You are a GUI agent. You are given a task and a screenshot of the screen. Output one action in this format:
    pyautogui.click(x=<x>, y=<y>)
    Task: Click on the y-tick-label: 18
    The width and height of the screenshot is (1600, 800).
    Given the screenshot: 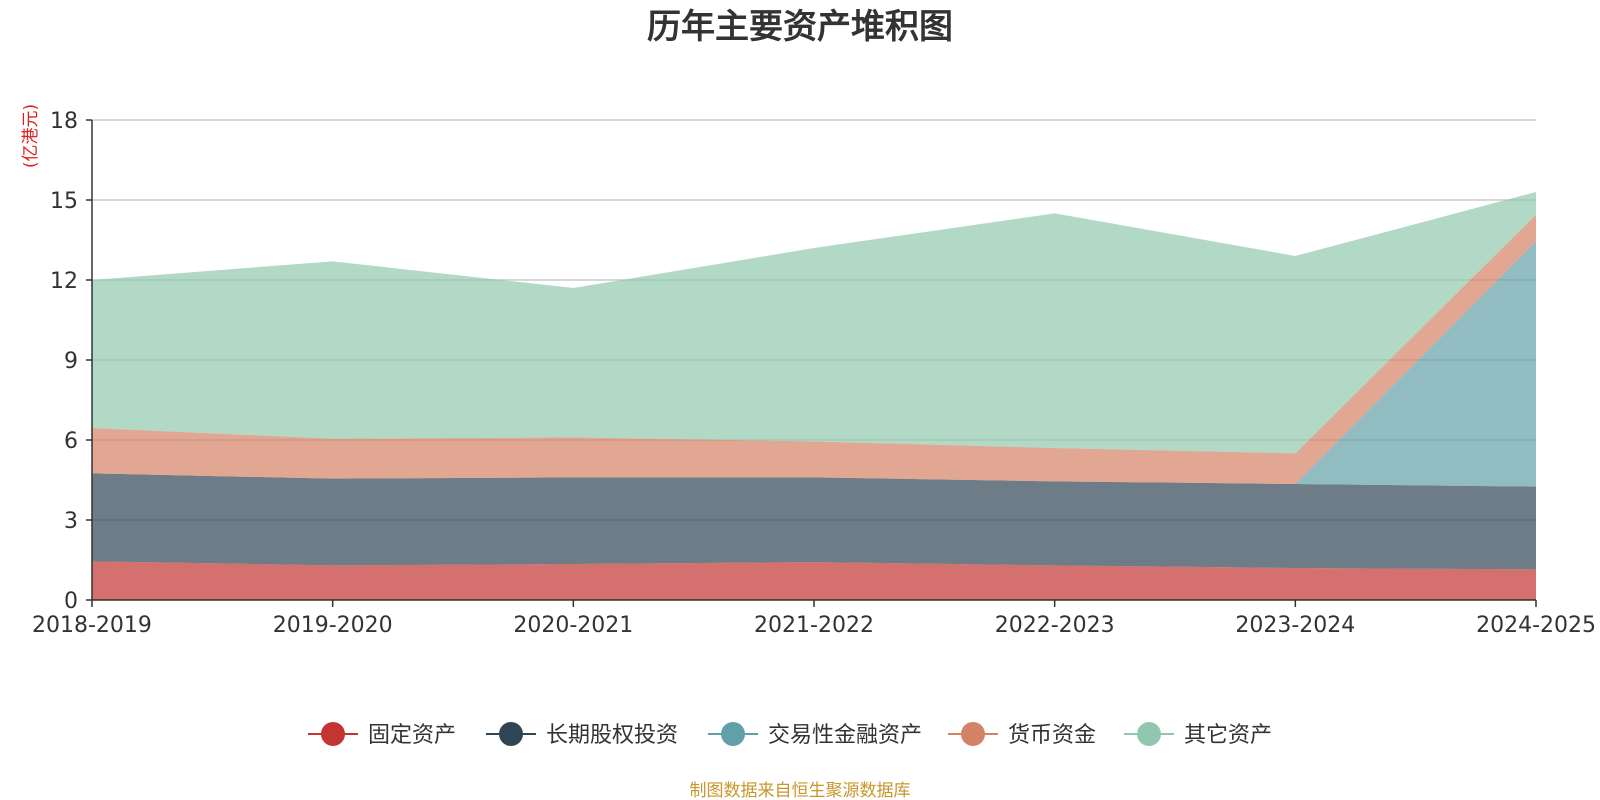 What is the action you would take?
    pyautogui.click(x=64, y=121)
    